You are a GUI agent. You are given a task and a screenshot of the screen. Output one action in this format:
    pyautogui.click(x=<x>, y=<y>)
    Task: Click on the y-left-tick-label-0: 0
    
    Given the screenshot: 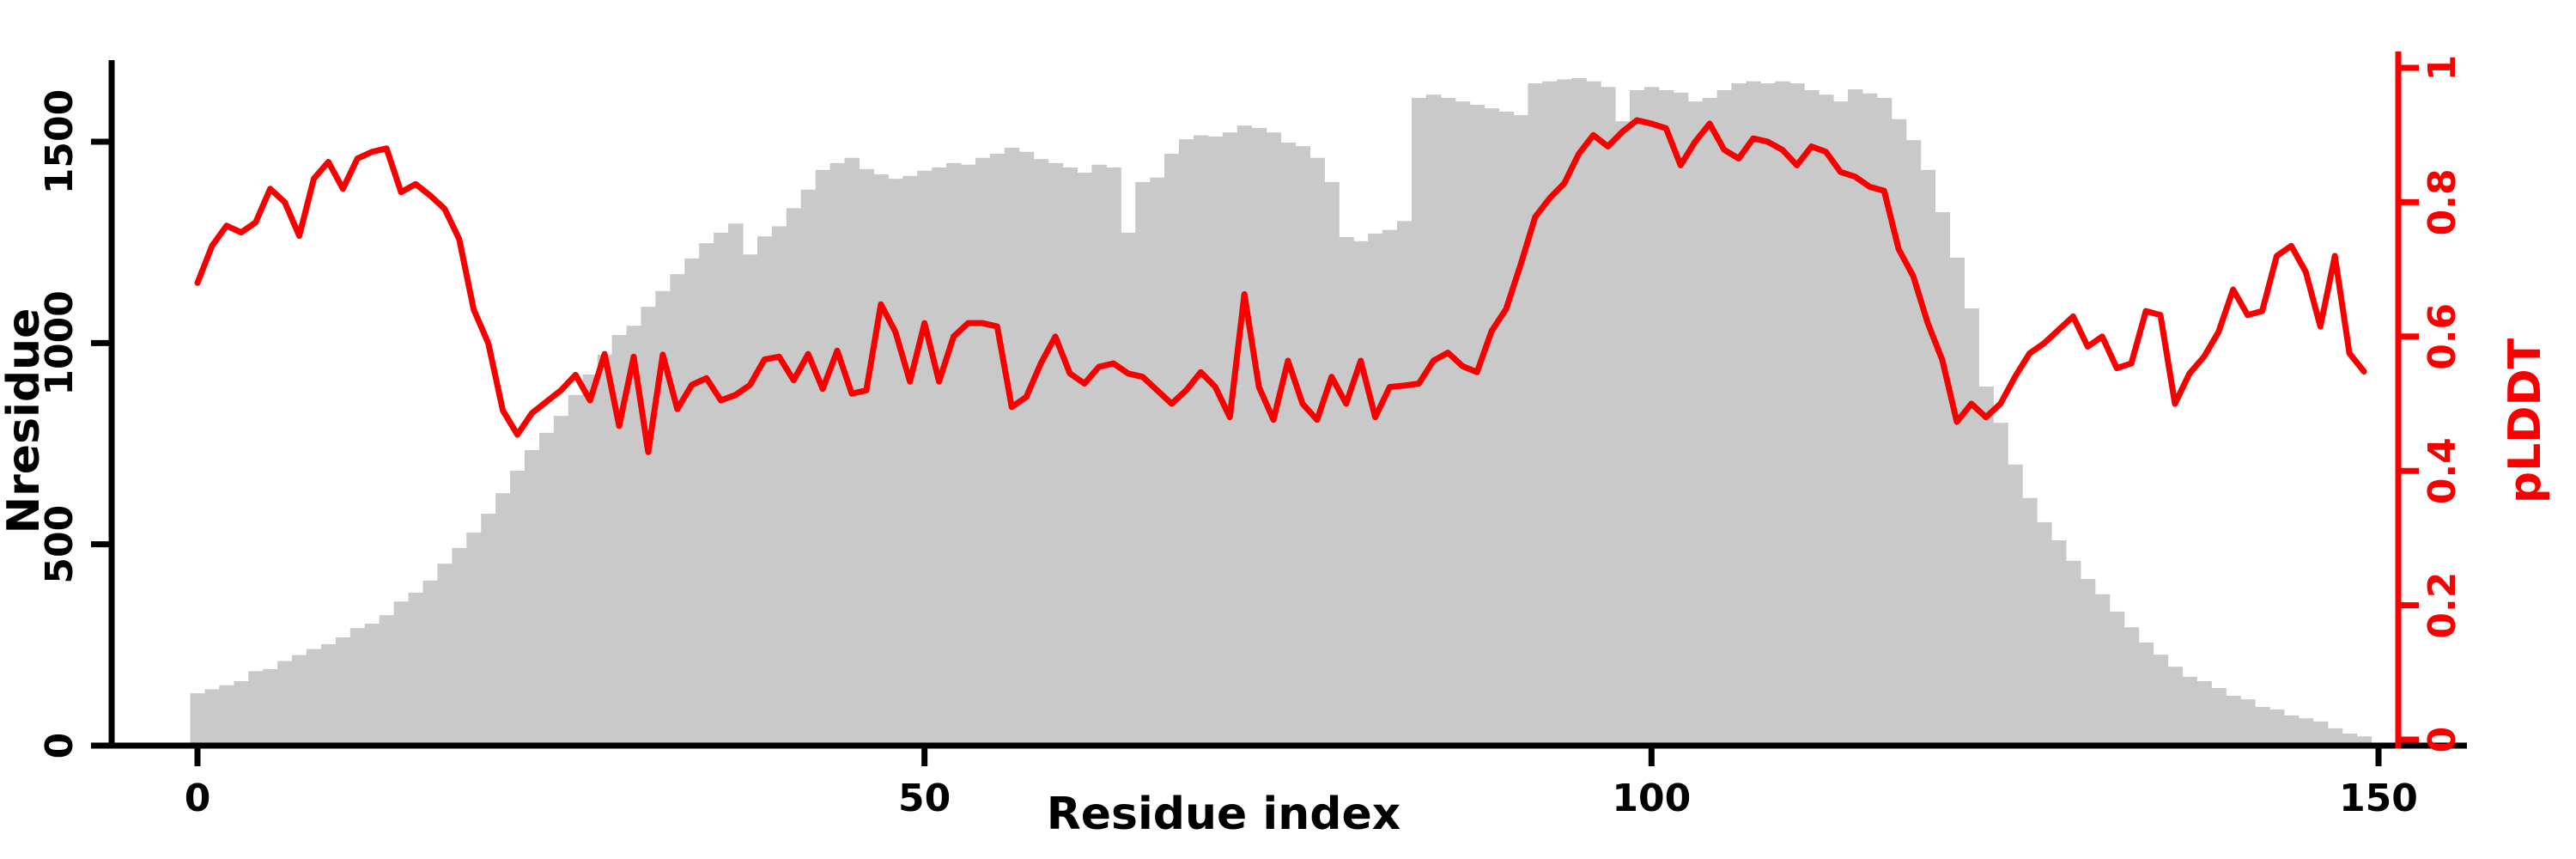 What is the action you would take?
    pyautogui.click(x=60, y=746)
    